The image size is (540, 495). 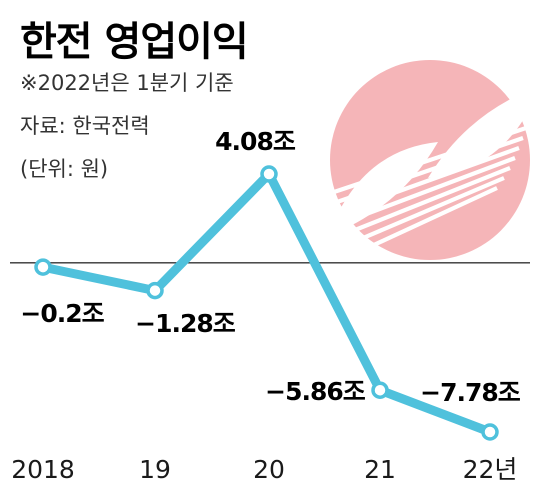 What do you see at coordinates (64, 169) in the screenshot?
I see `chart-unit: (단위: 원)` at bounding box center [64, 169].